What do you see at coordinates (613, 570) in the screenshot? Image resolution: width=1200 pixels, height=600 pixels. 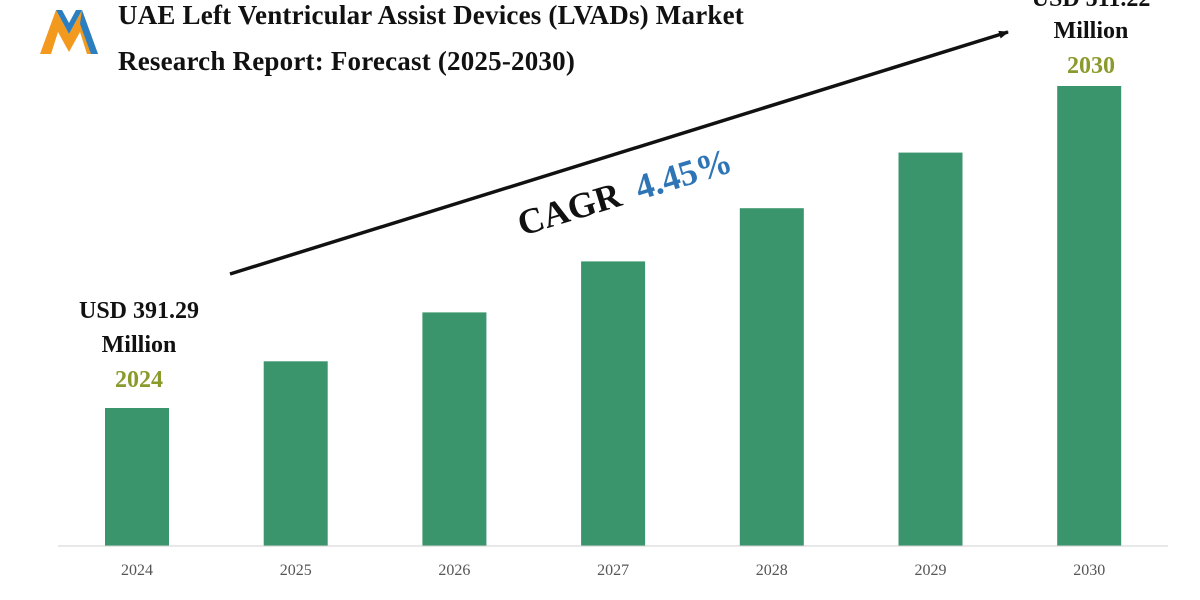 I see `x-tick-label-2027: 2027` at bounding box center [613, 570].